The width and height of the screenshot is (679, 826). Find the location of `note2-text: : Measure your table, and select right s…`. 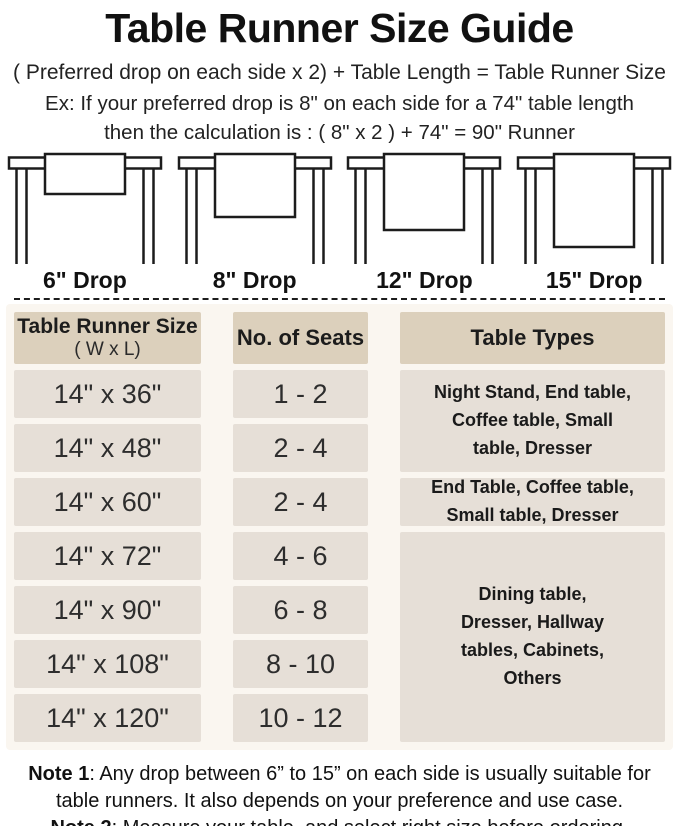

note2-text: : Measure your table, and select right s… is located at coordinates (370, 821).